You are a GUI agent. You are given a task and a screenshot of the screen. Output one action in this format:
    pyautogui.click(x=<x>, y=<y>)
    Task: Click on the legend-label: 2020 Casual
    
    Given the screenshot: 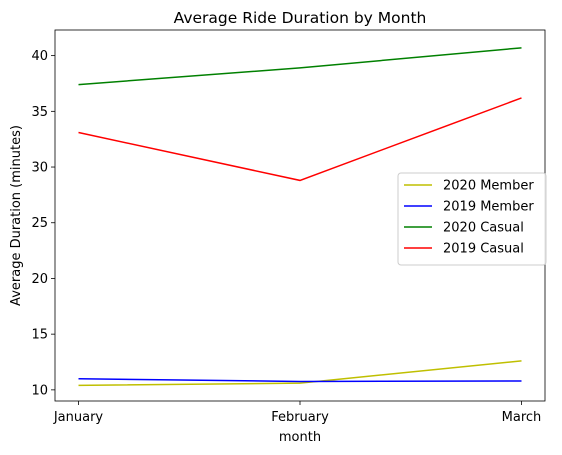 What is the action you would take?
    pyautogui.click(x=483, y=228)
    